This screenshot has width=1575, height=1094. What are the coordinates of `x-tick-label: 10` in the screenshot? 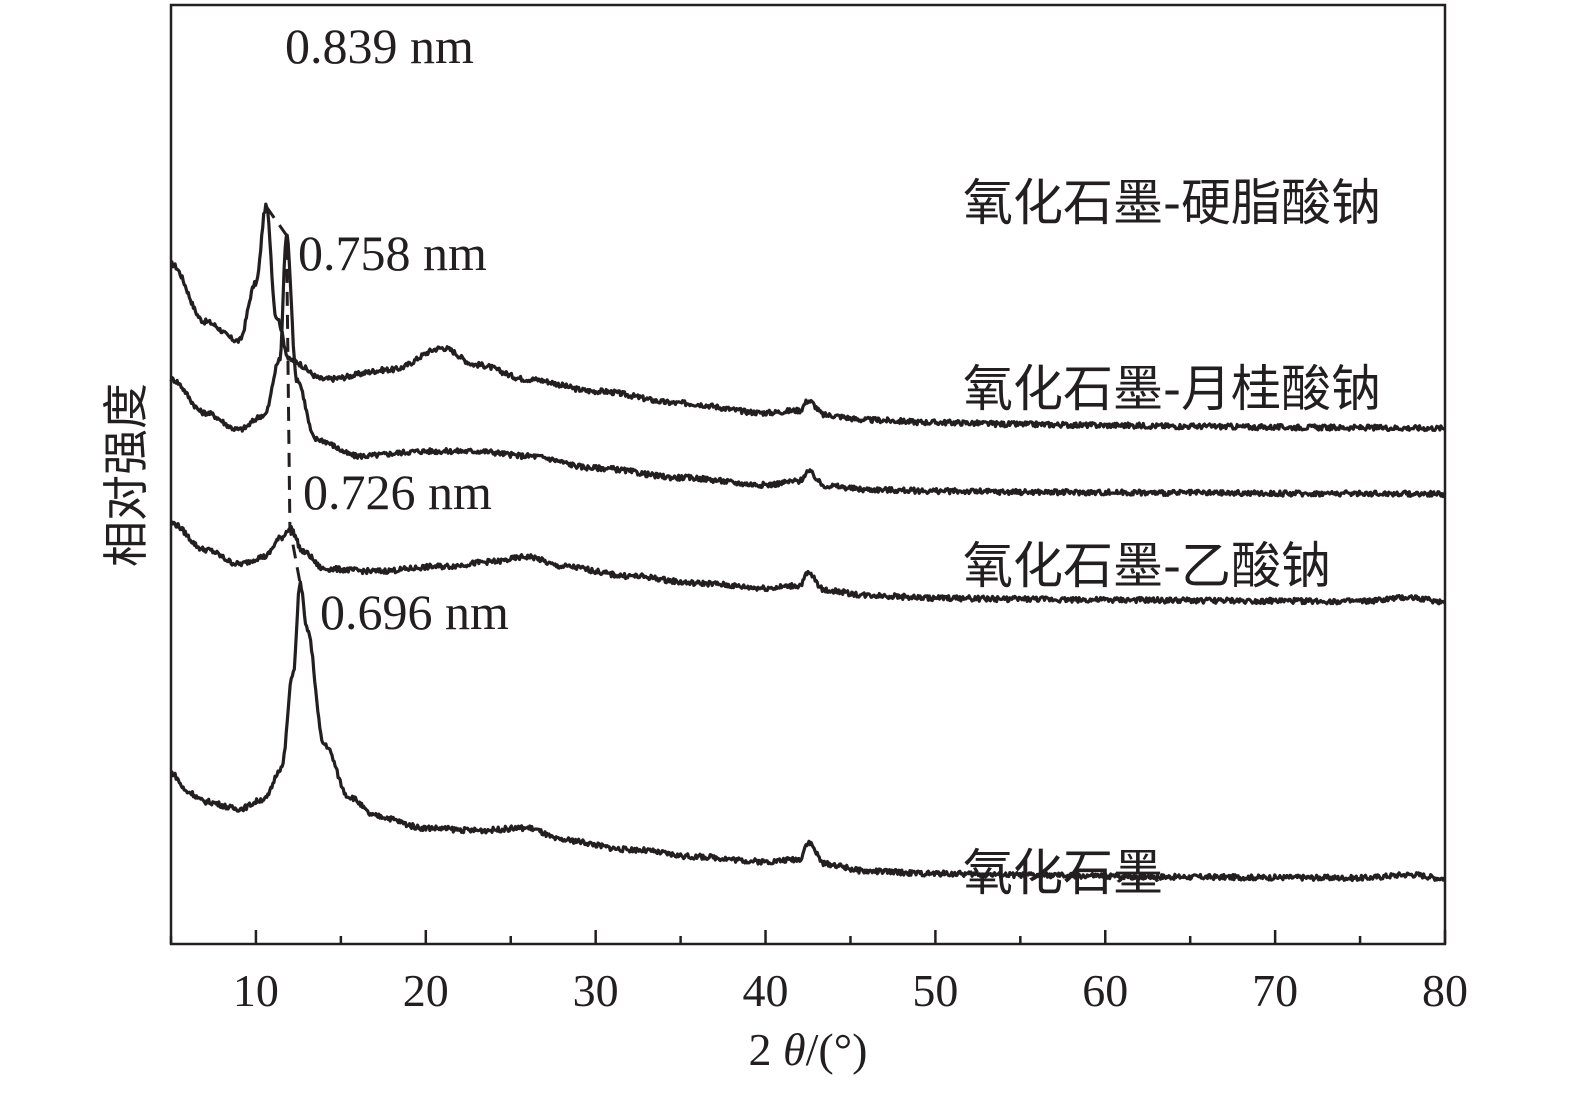 It's located at (256, 990).